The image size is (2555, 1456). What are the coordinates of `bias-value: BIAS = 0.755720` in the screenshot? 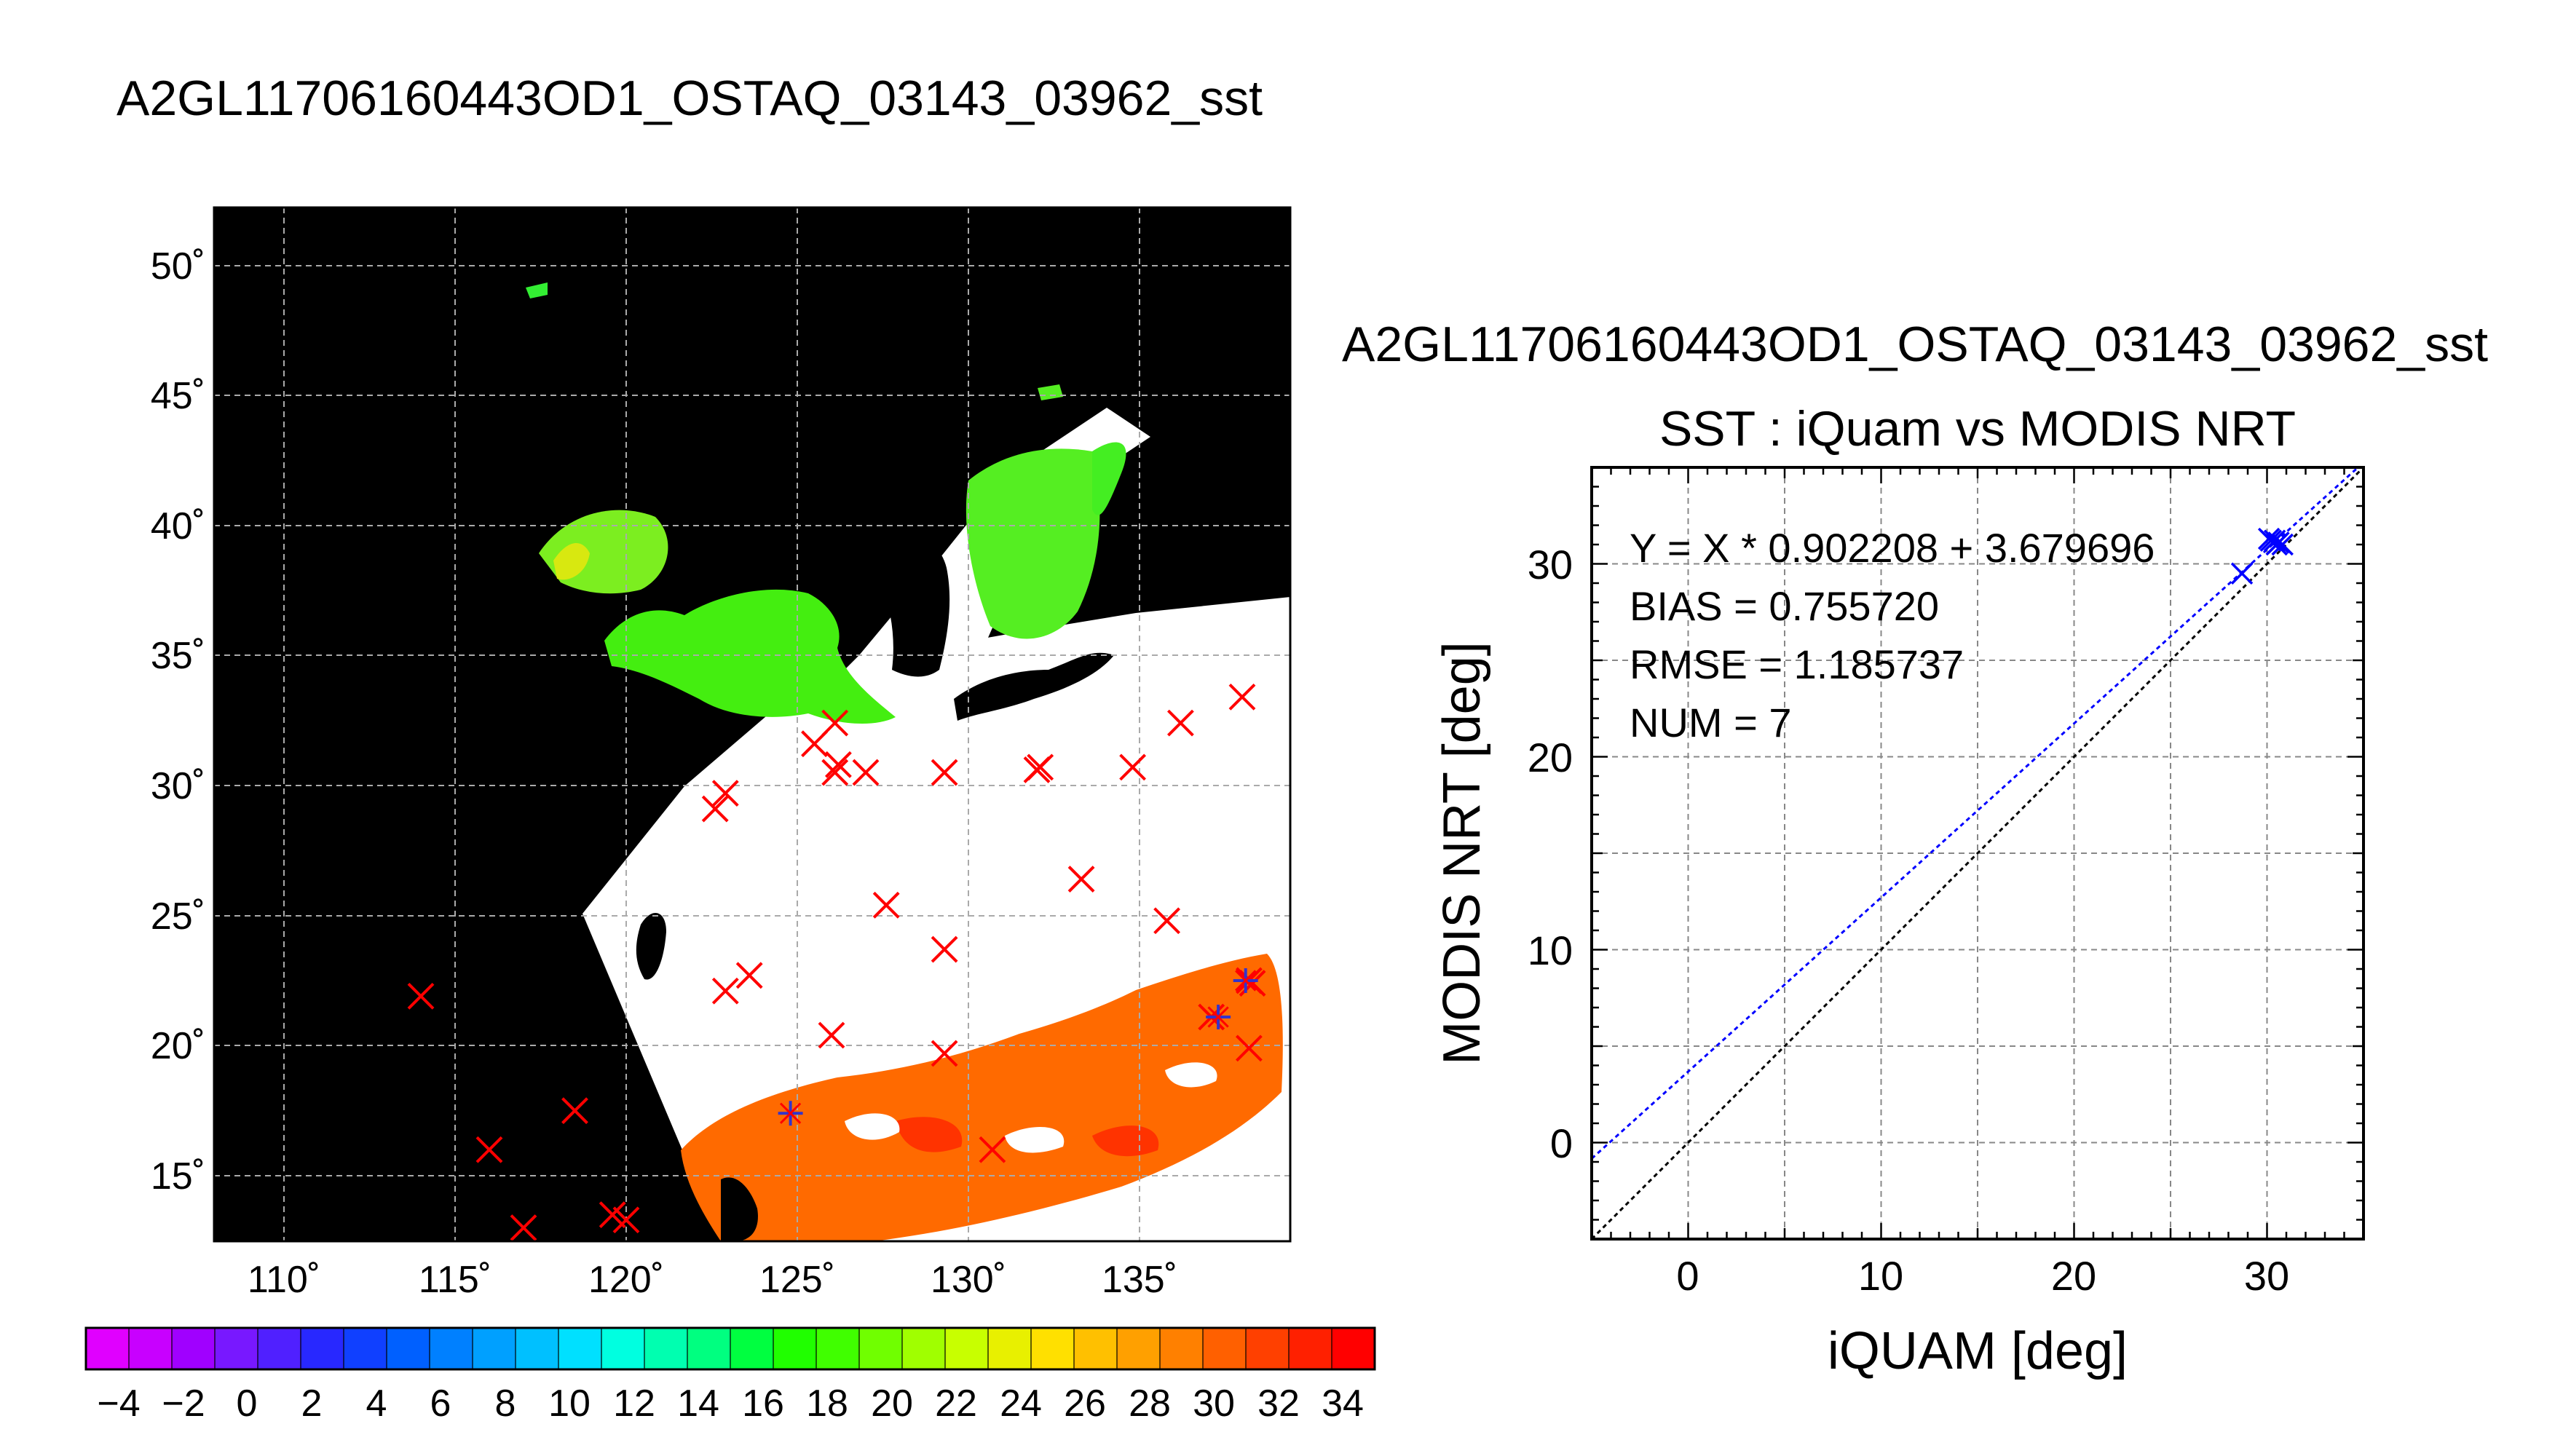 It's located at (1784, 606).